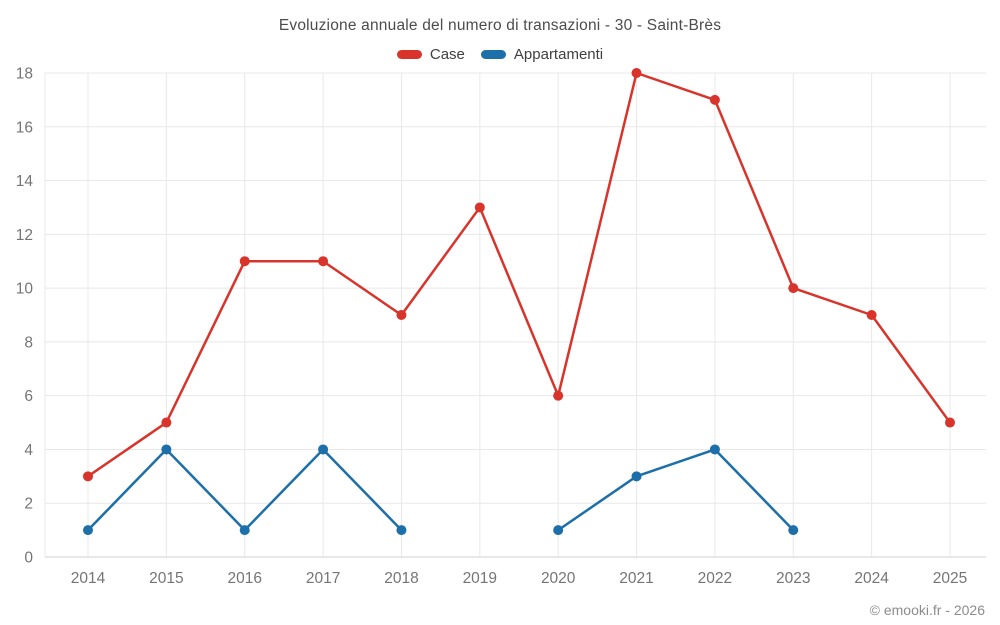 The height and width of the screenshot is (625, 1000). I want to click on x-tick-label: 2016, so click(244, 578).